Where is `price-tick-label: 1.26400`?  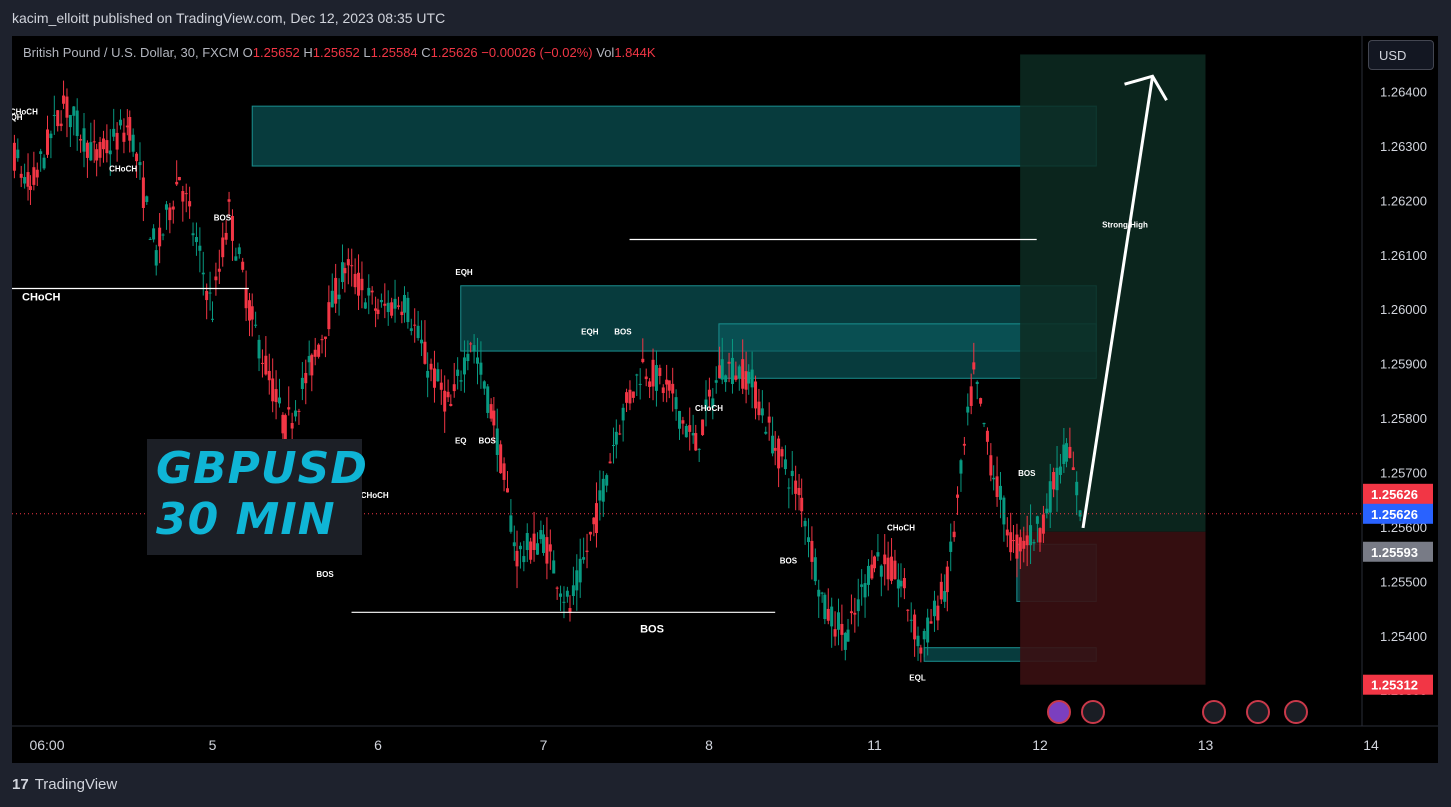 price-tick-label: 1.26400 is located at coordinates (1403, 92).